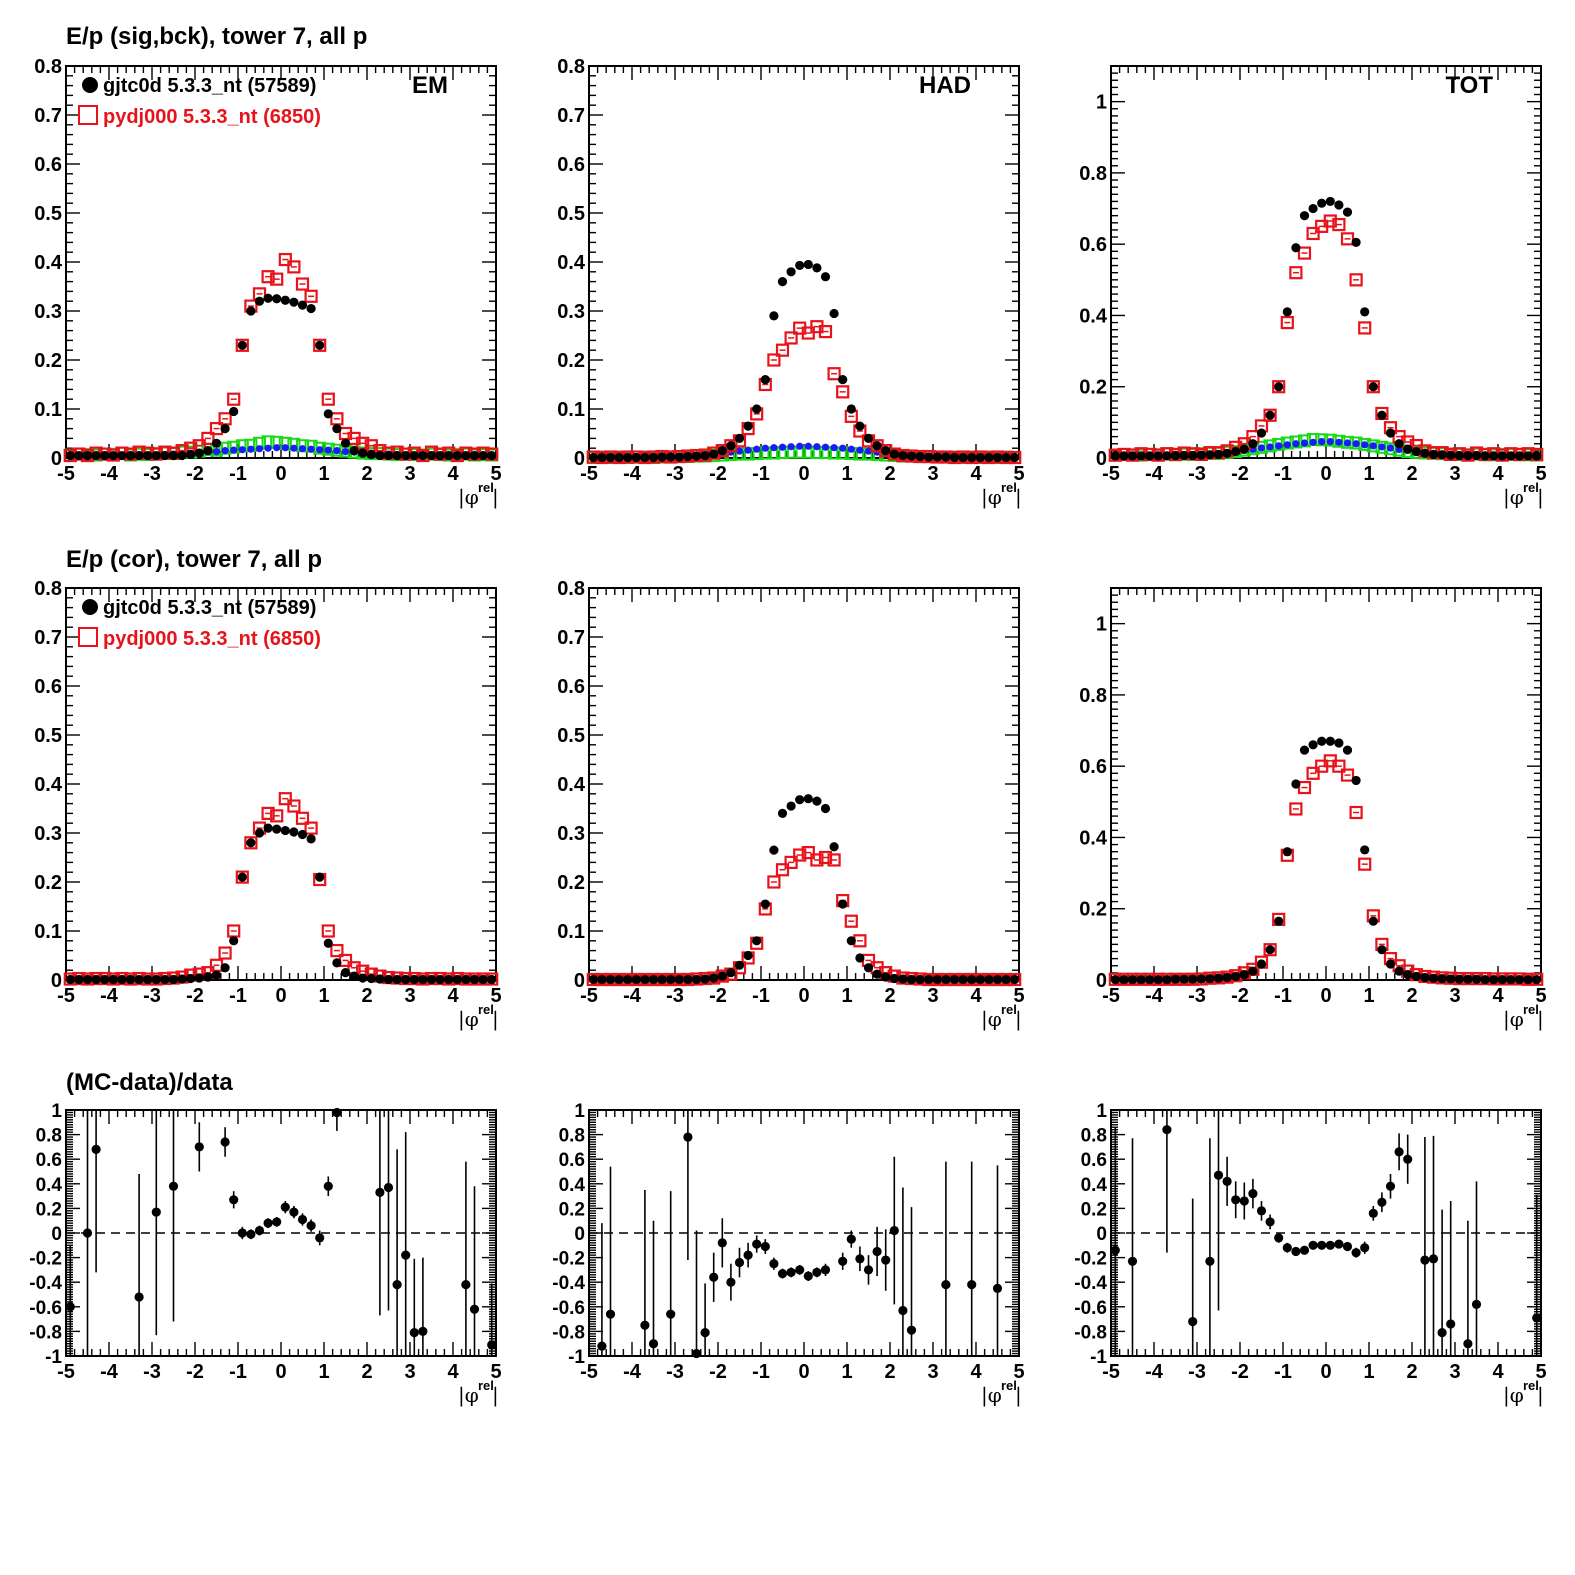  What do you see at coordinates (1454, 474) in the screenshot?
I see `x-tick-label: 3` at bounding box center [1454, 474].